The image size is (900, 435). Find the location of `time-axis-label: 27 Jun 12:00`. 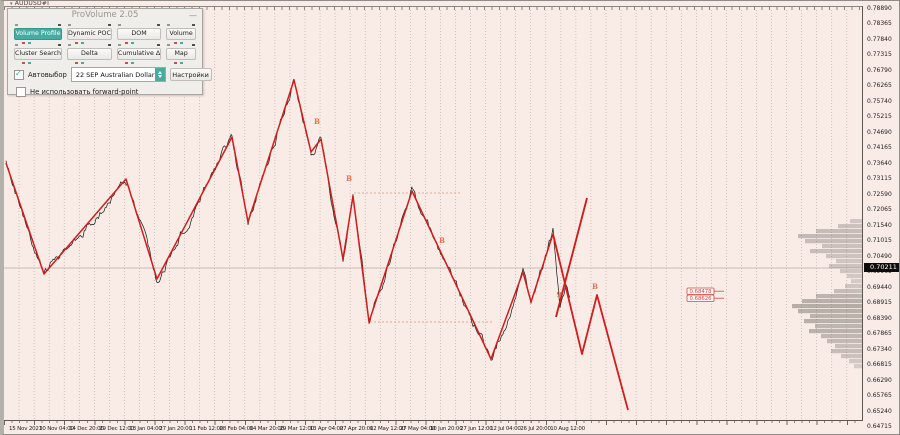

time-axis-label: 27 Jun 12:00 is located at coordinates (476, 429).